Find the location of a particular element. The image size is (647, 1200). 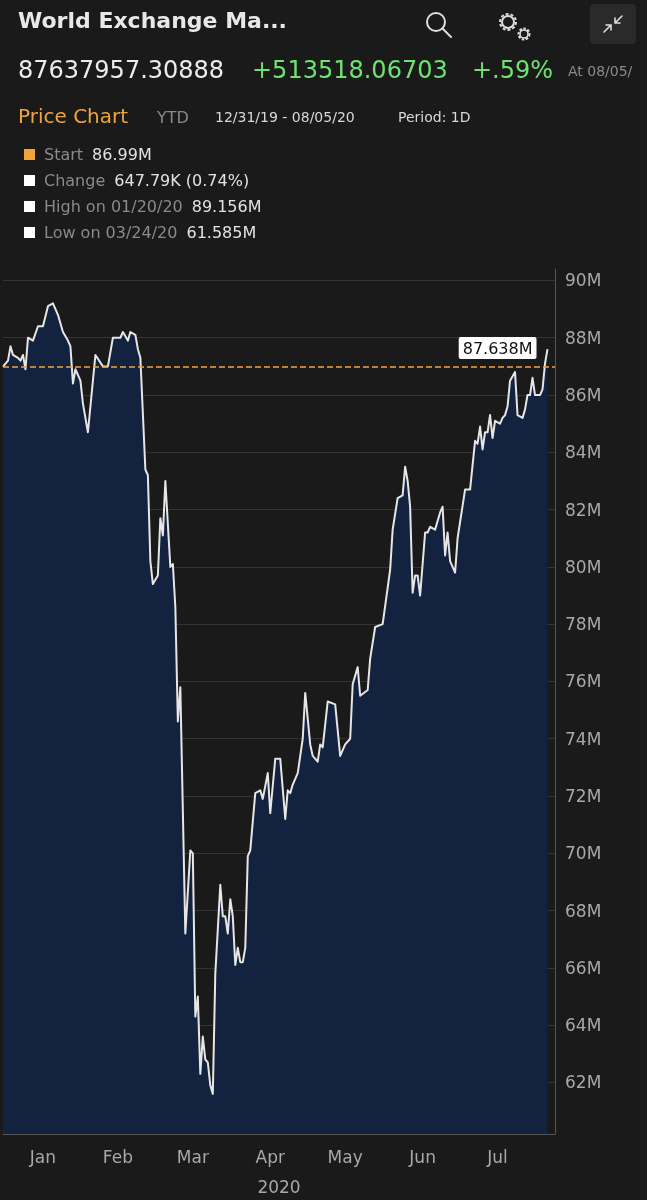

y-tick-label: 64M is located at coordinates (583, 1025).